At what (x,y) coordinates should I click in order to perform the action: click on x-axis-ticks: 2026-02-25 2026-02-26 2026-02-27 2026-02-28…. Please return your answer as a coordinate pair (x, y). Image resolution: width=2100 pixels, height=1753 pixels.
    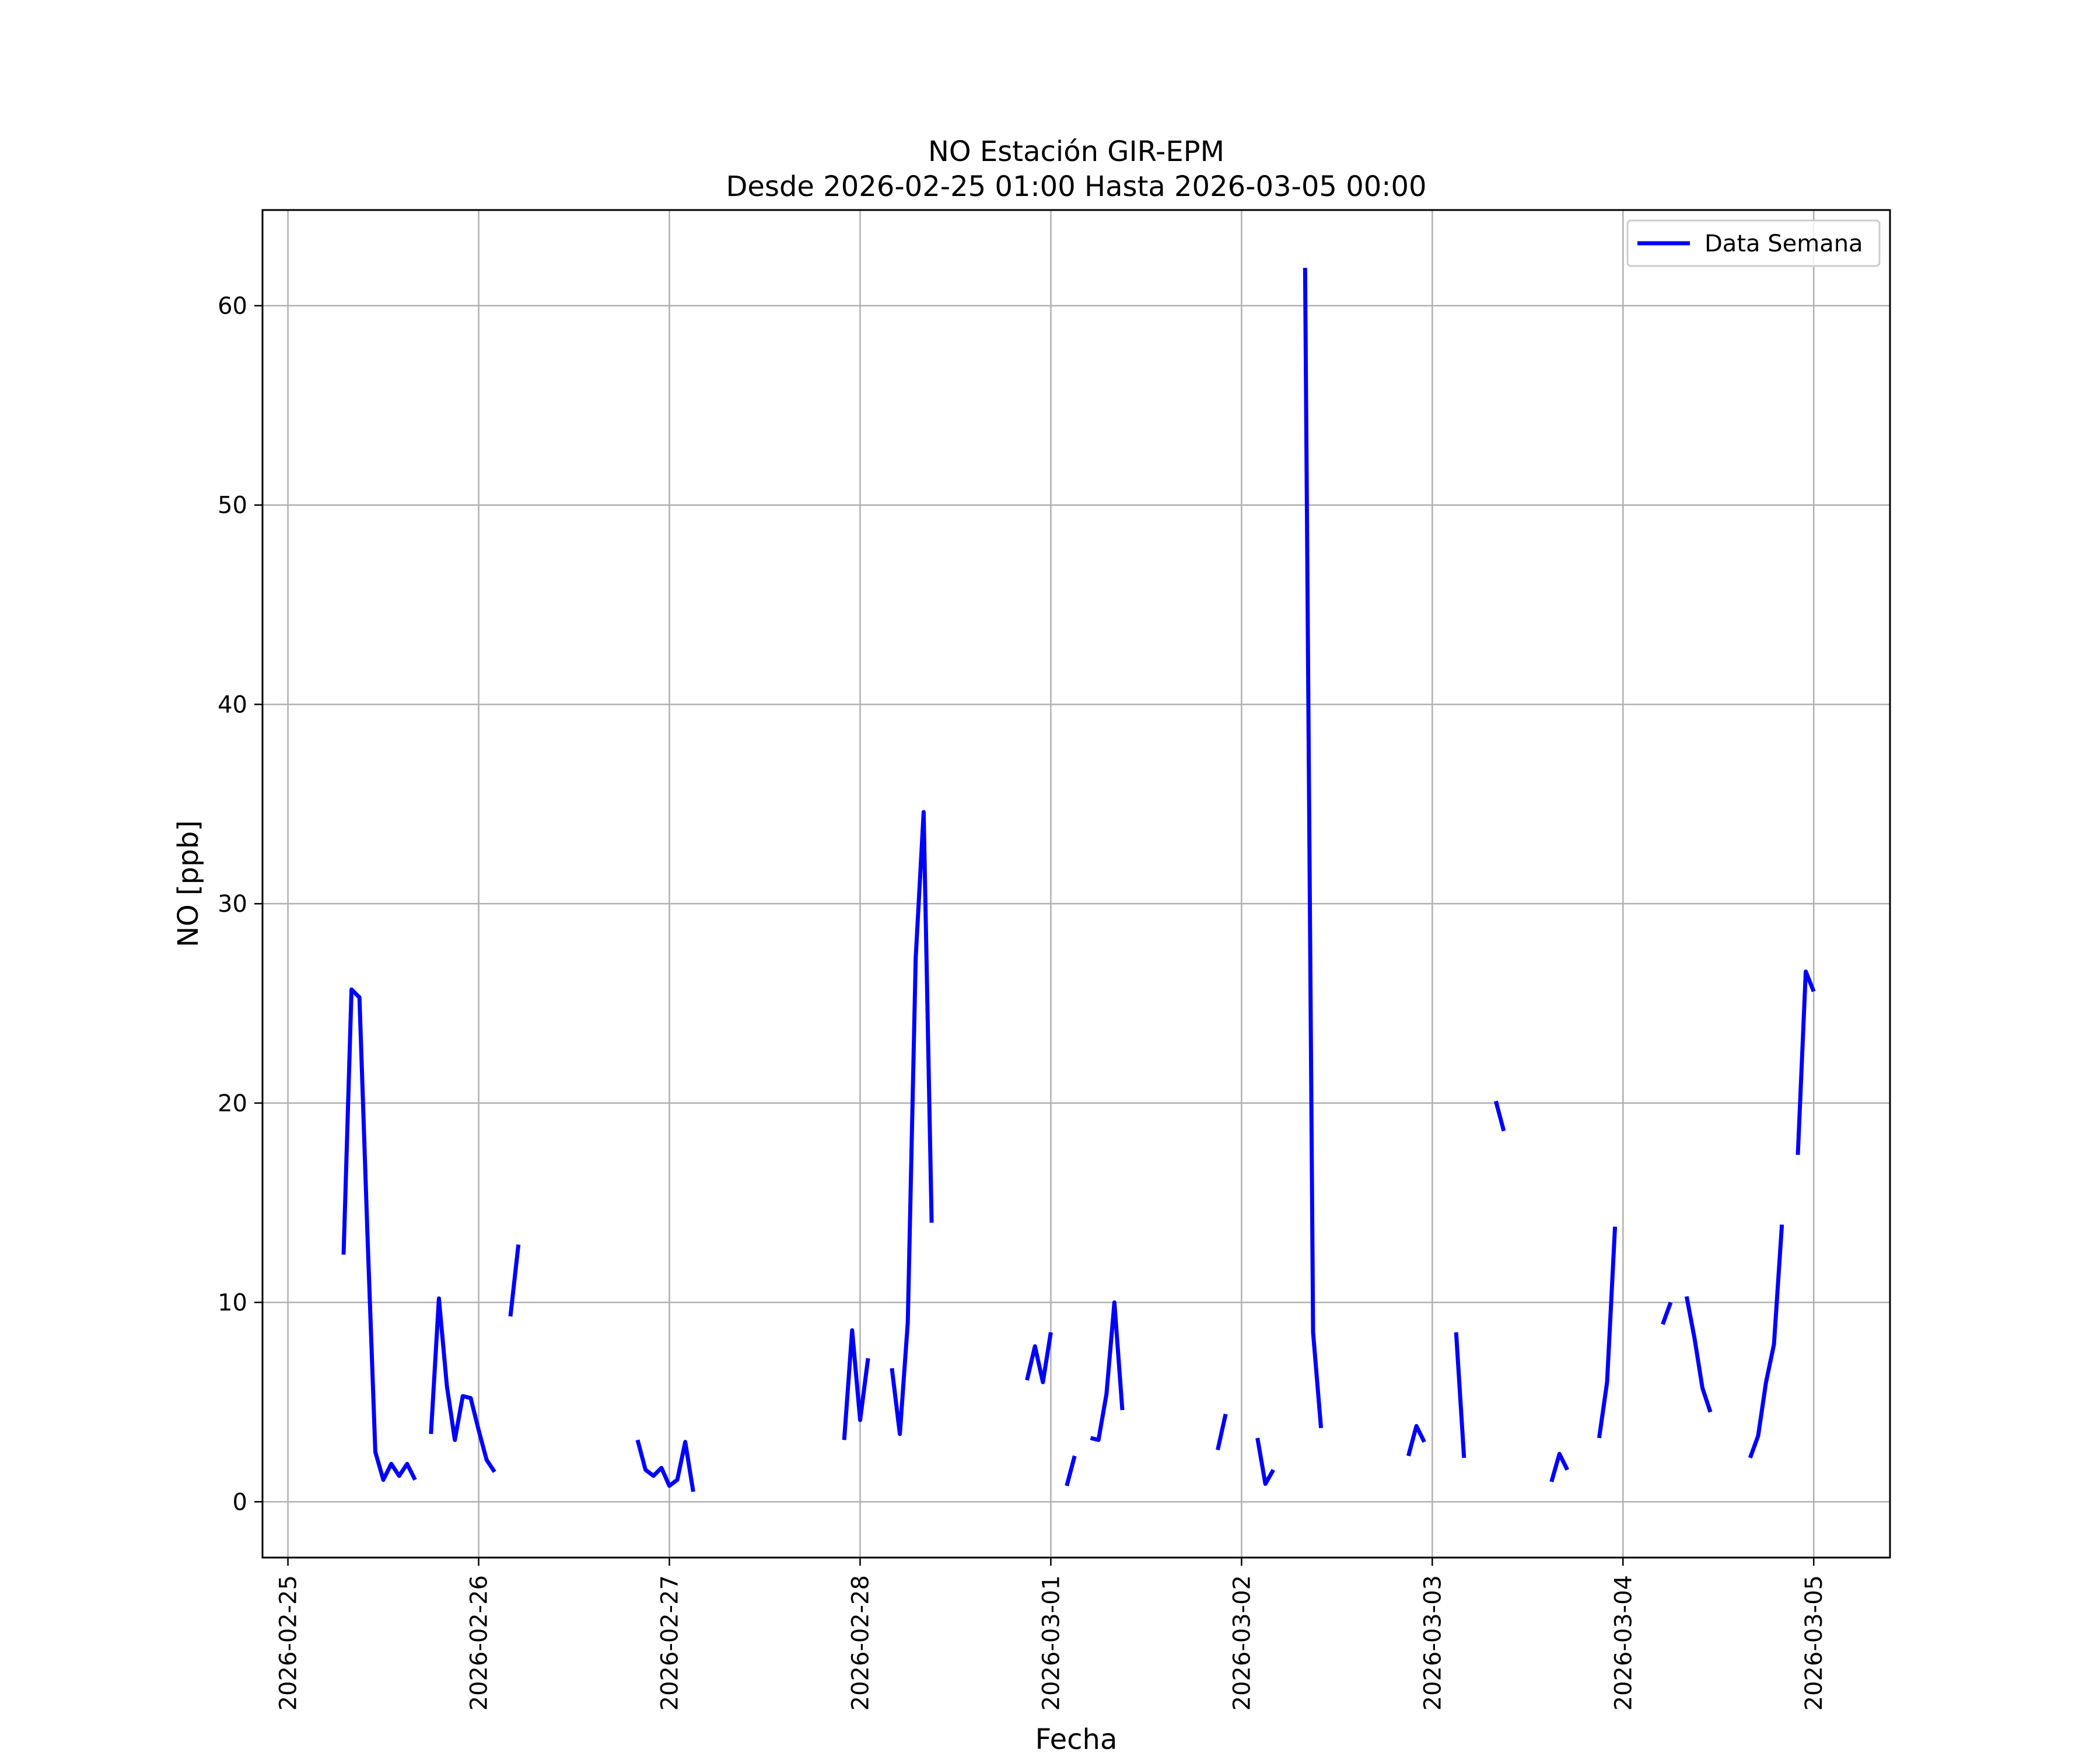
    Looking at the image, I should click on (1051, 1634).